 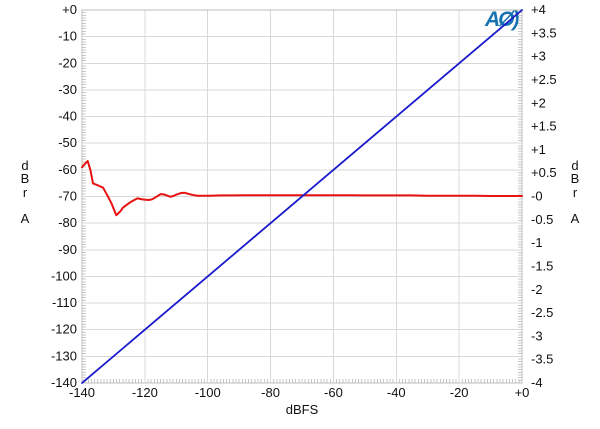 I want to click on left-tick-label: -70, so click(x=67, y=196).